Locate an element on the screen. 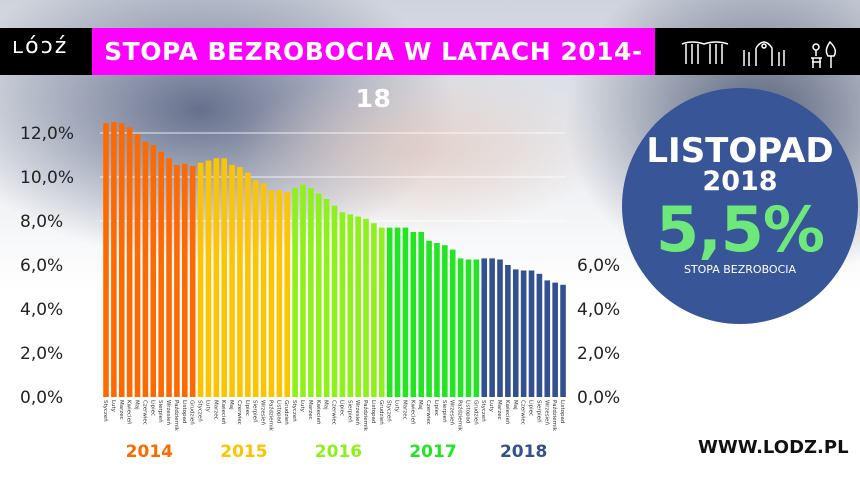 This screenshot has height=484, width=860. highlight-value: 5,5% is located at coordinates (740, 229).